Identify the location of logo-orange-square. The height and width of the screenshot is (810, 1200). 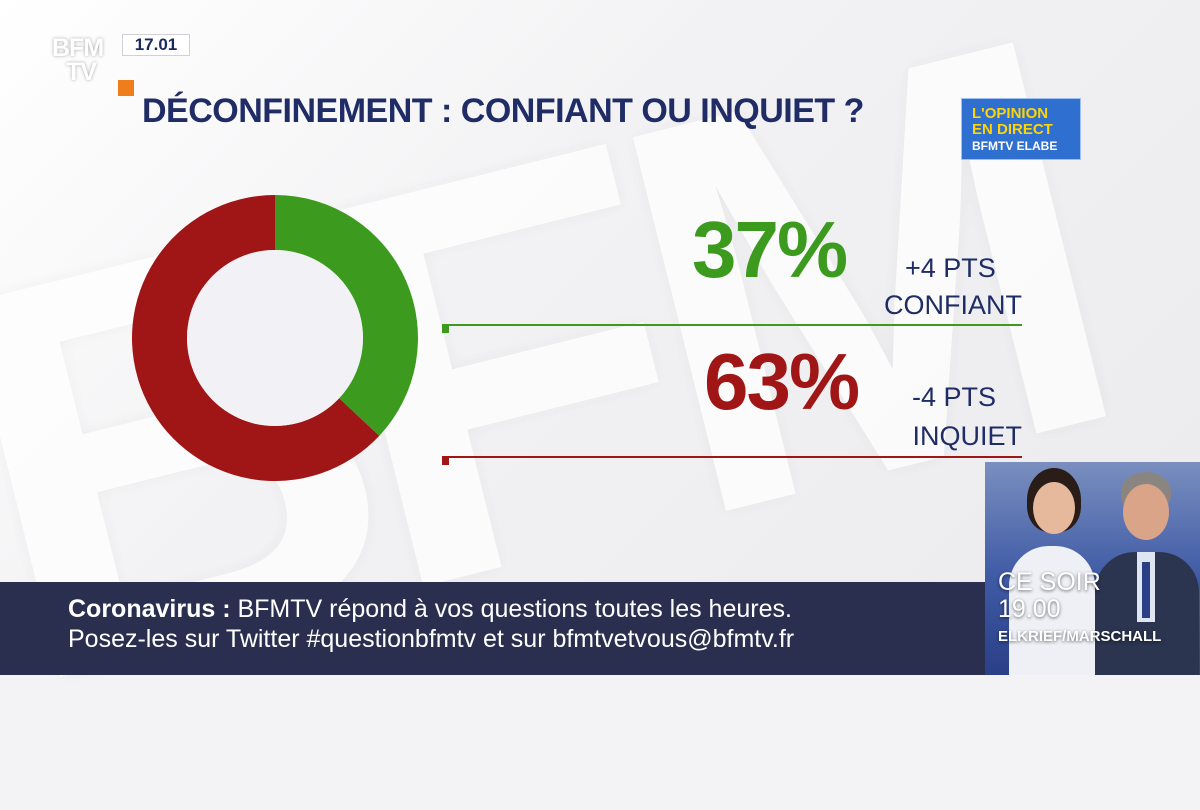
(126, 88).